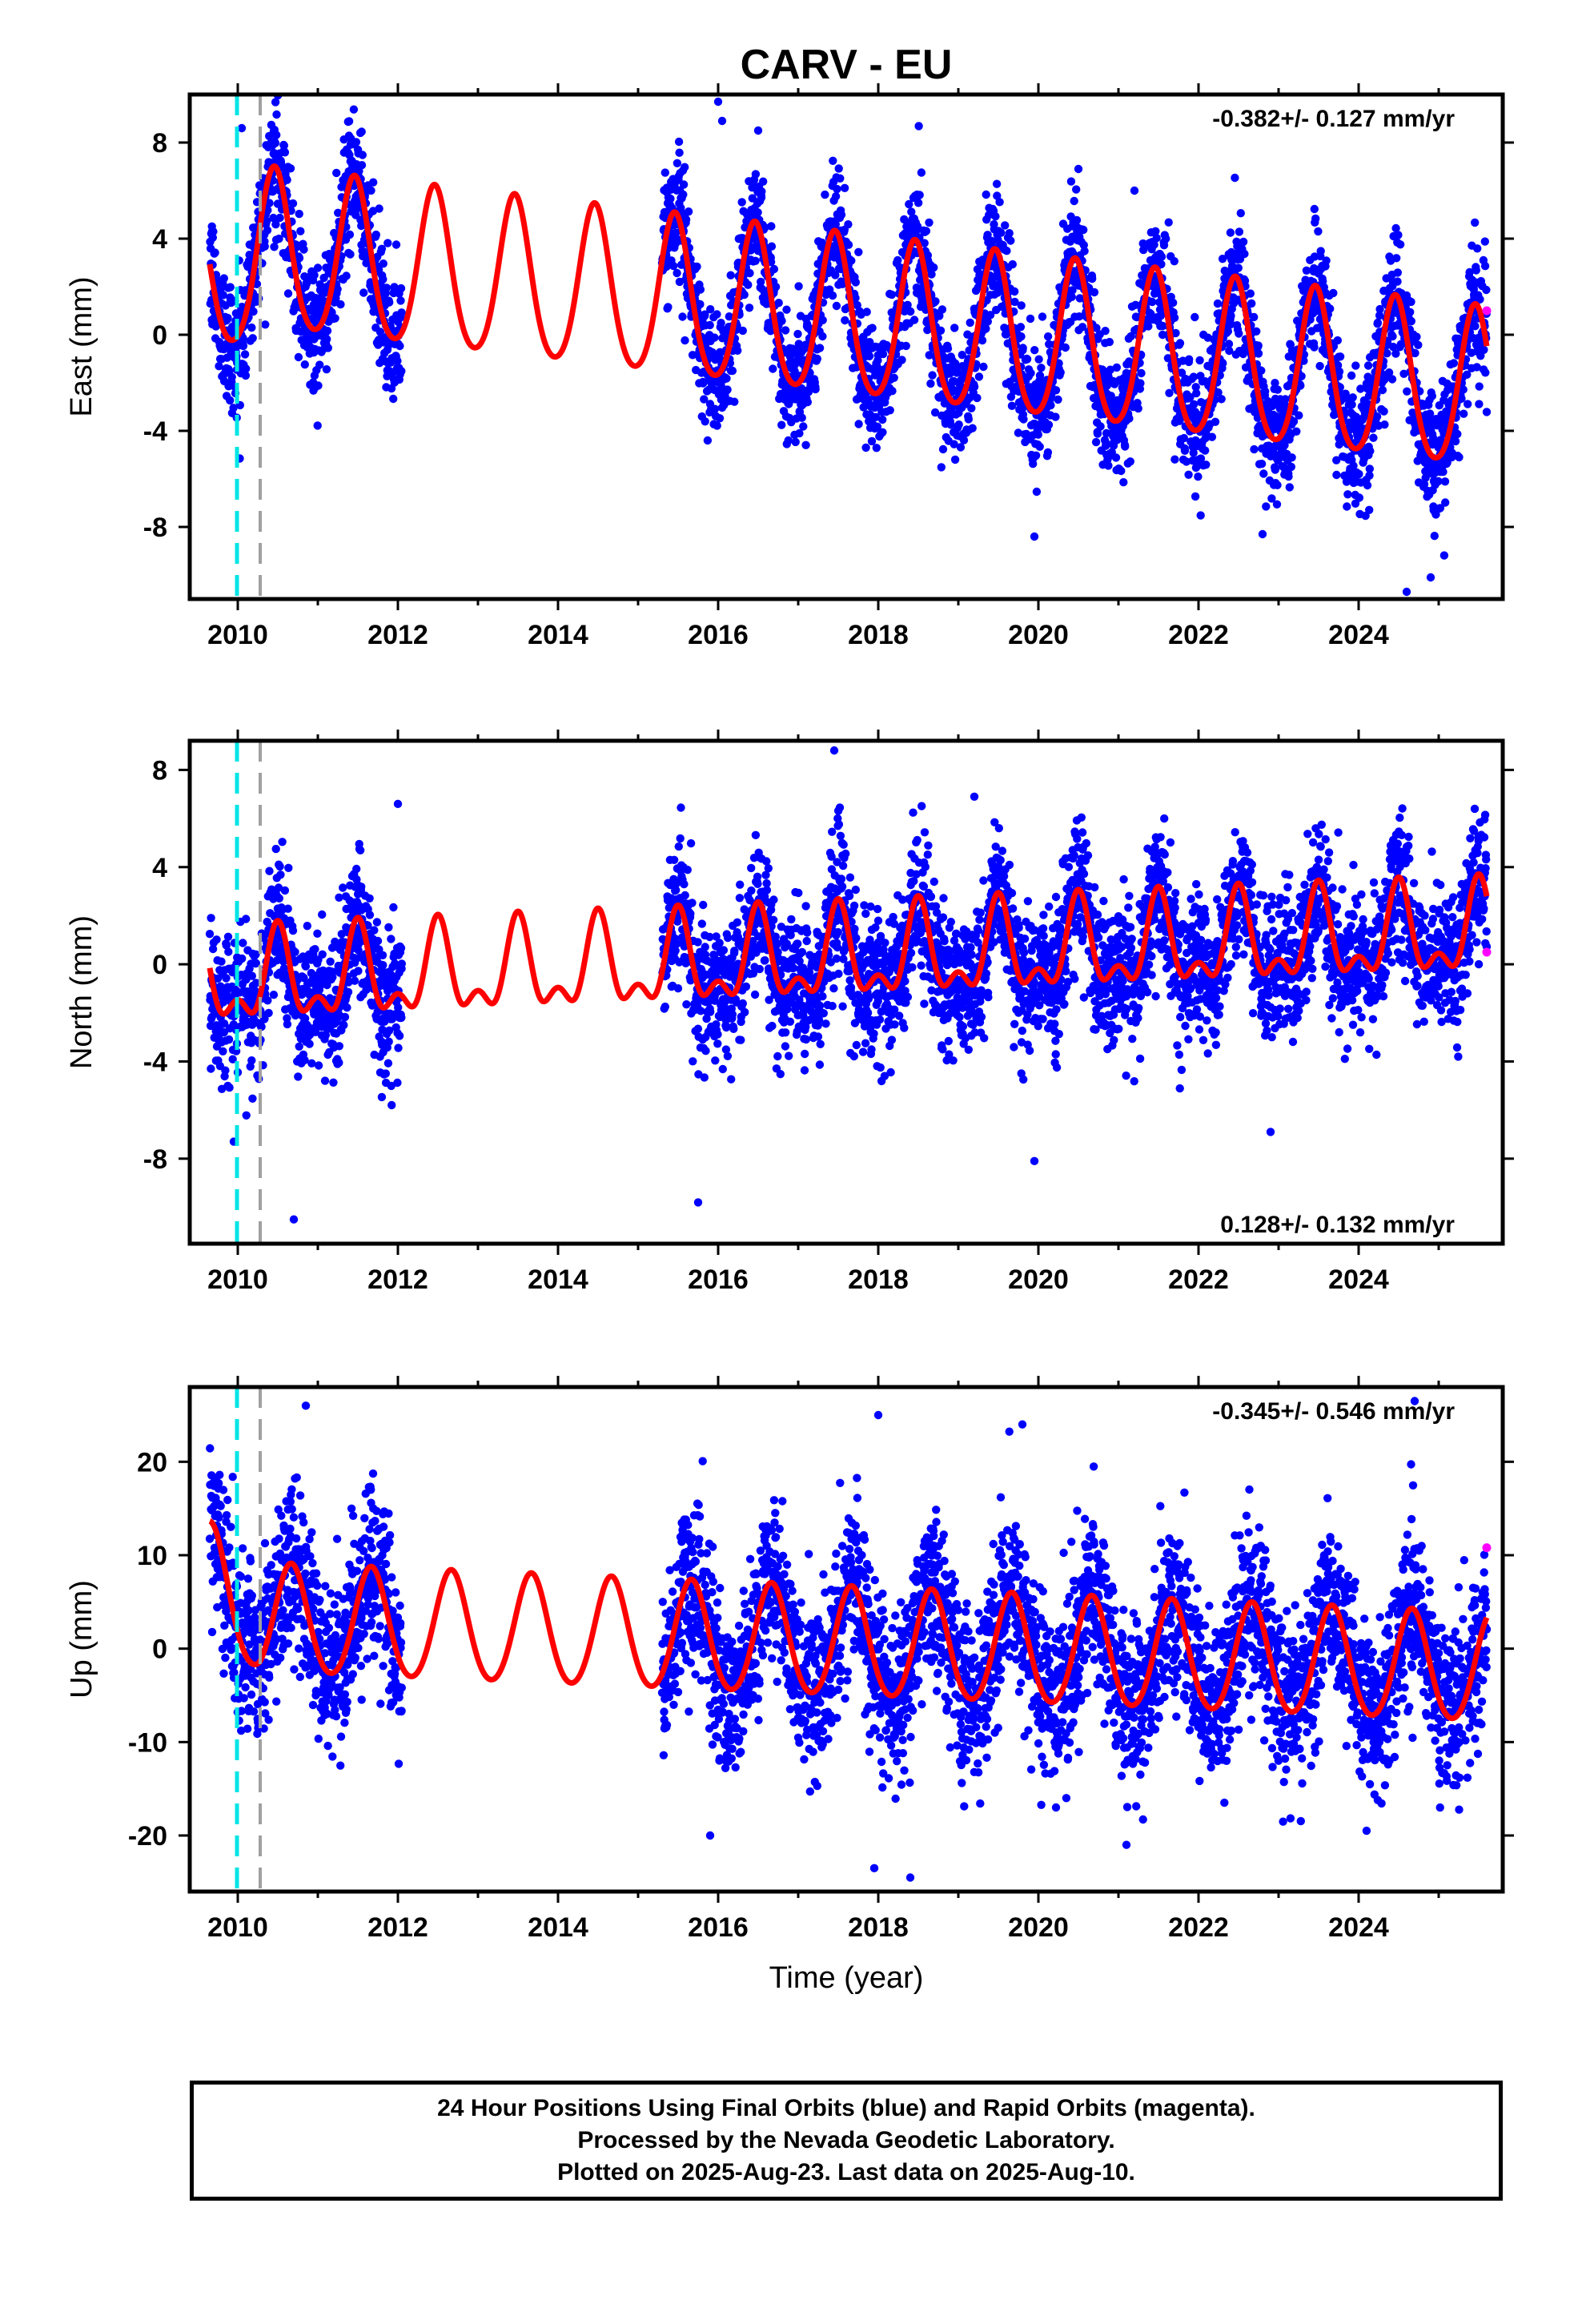 The width and height of the screenshot is (1582, 2324). What do you see at coordinates (159, 335) in the screenshot?
I see `y-tick-label: 0` at bounding box center [159, 335].